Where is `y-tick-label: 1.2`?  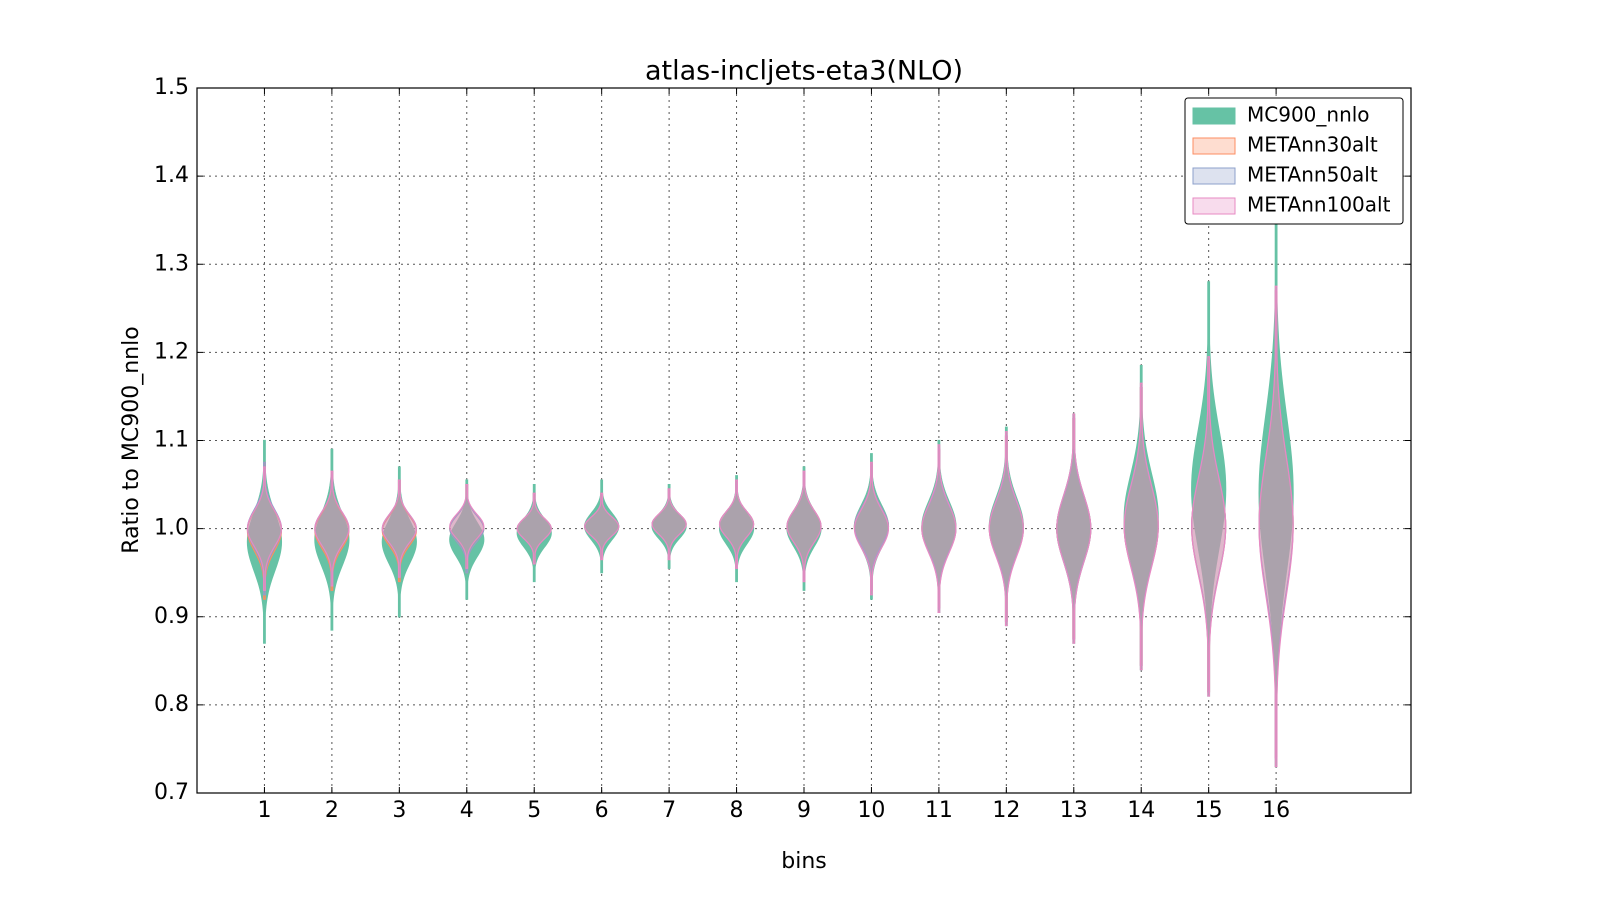 y-tick-label: 1.2 is located at coordinates (171, 351).